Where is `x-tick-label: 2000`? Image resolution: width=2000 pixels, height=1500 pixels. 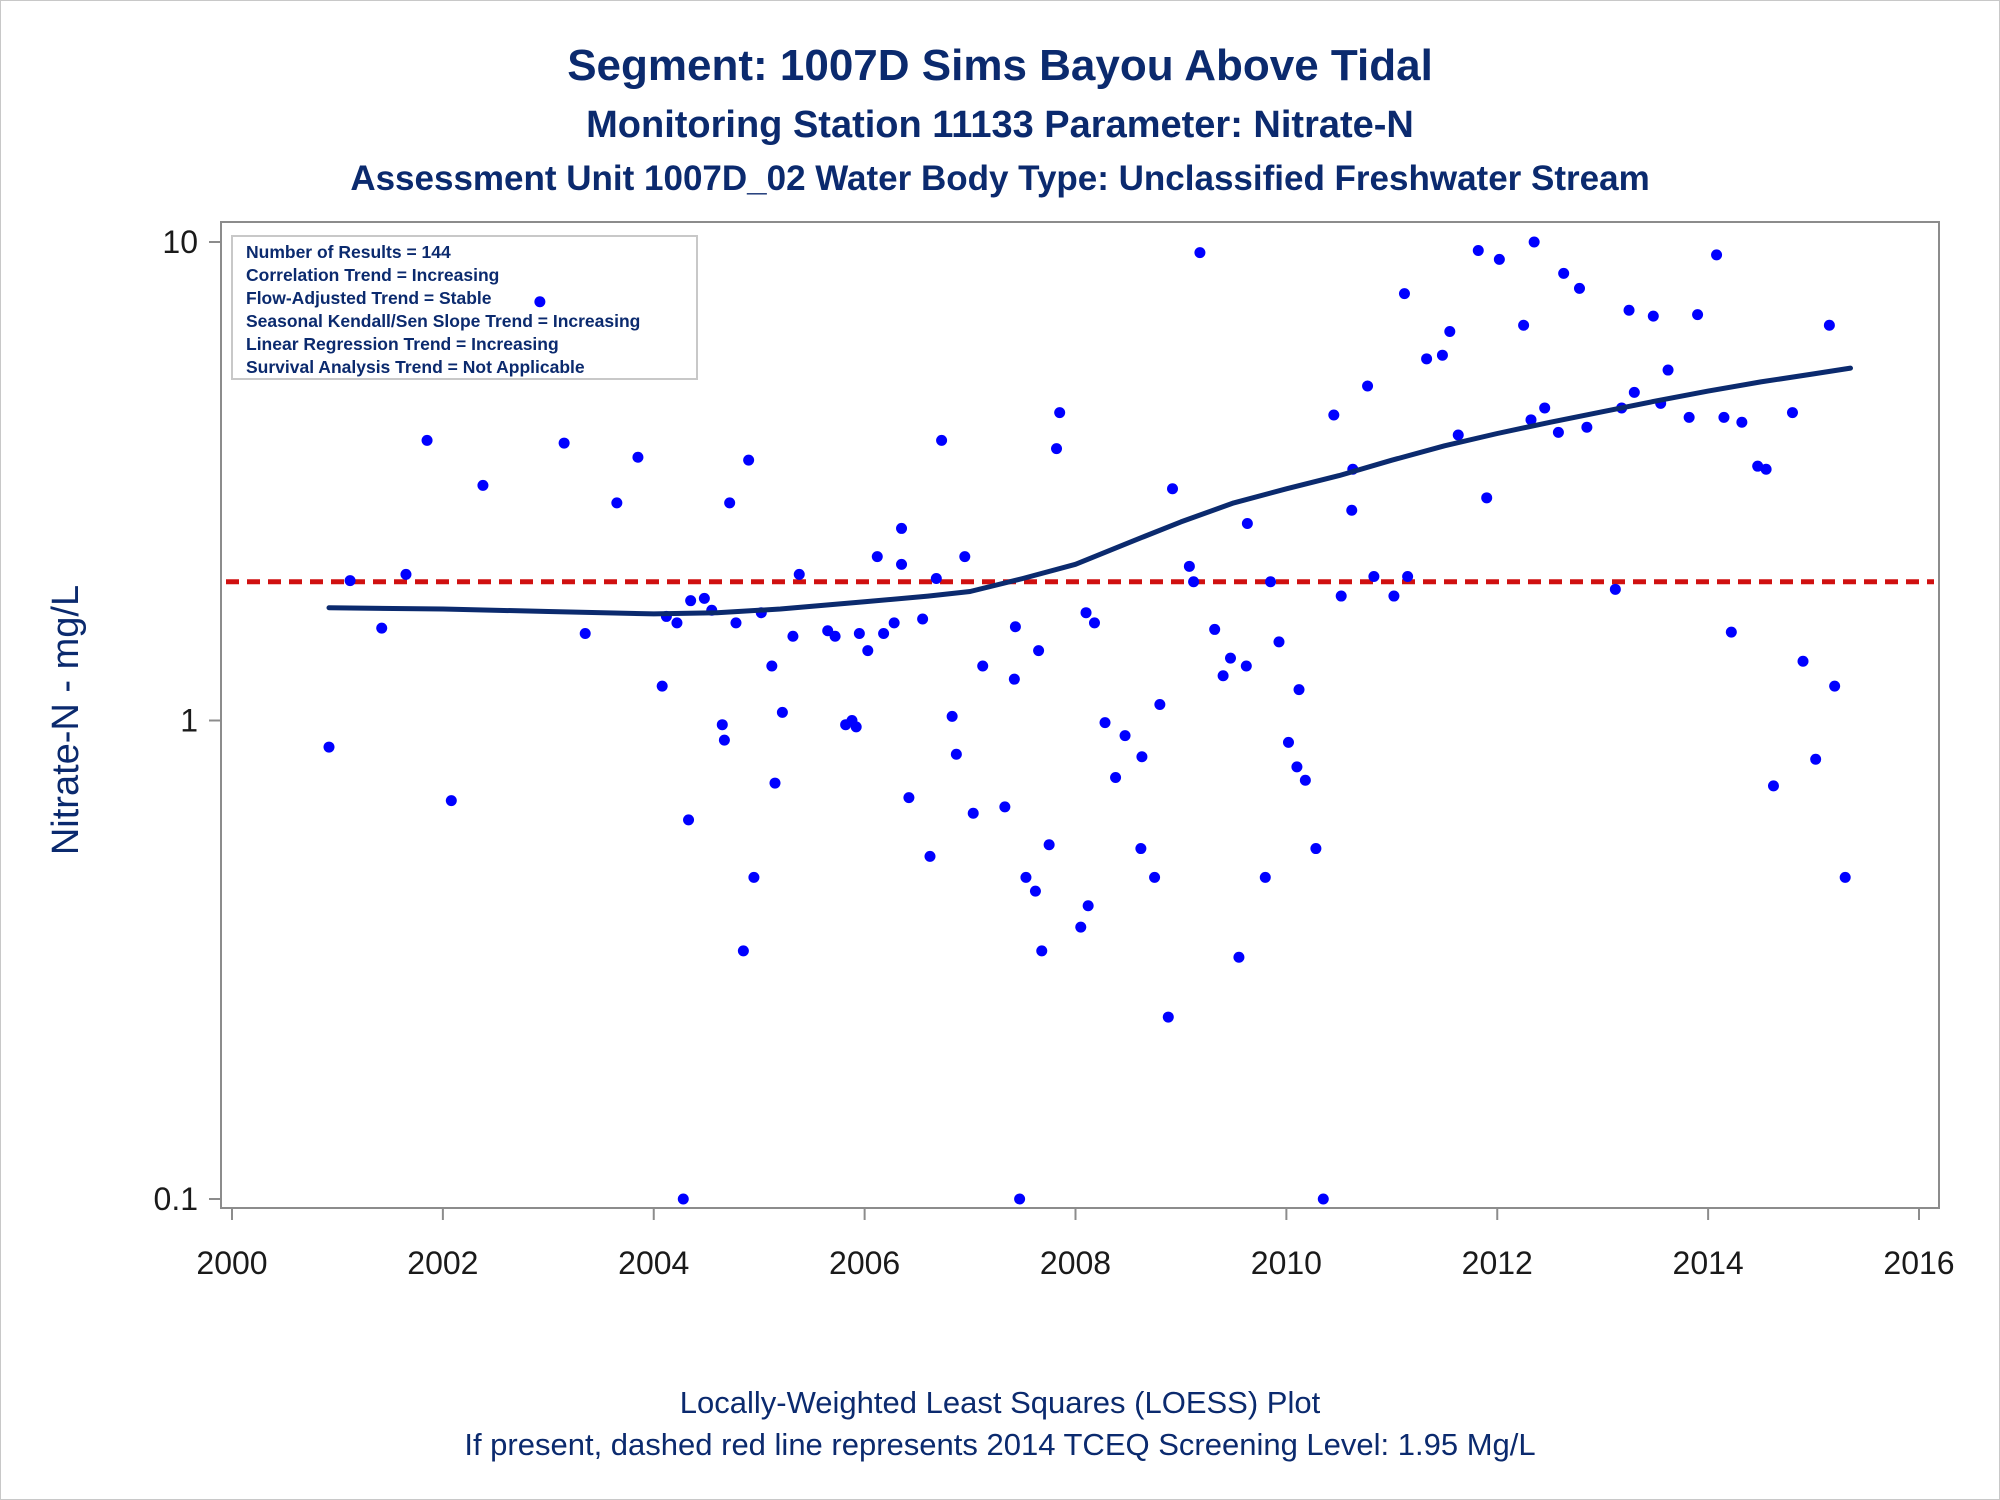
x-tick-label: 2000 is located at coordinates (231, 1263).